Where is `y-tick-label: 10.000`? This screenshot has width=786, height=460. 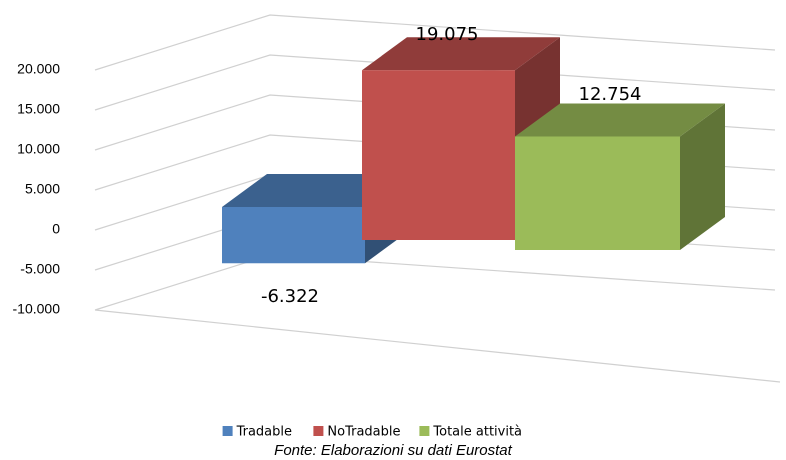 y-tick-label: 10.000 is located at coordinates (38, 149).